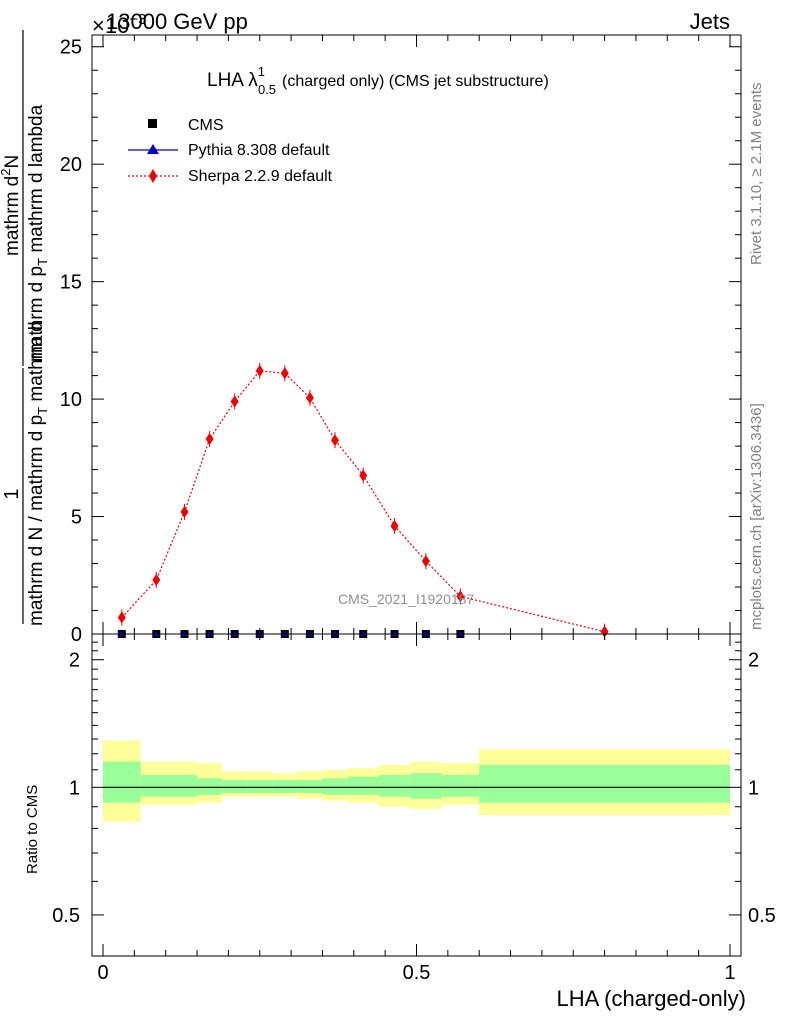 The width and height of the screenshot is (786, 1024). What do you see at coordinates (206, 125) in the screenshot?
I see `legend-label-cms: CMS` at bounding box center [206, 125].